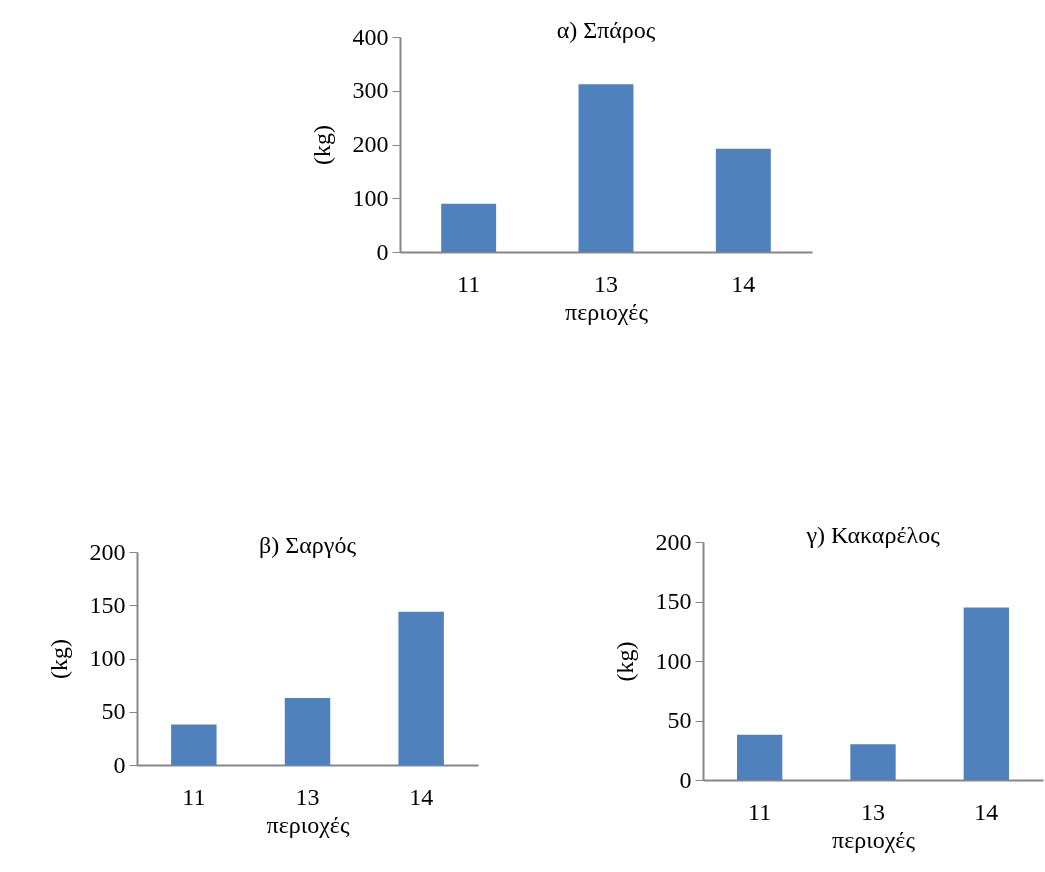 This screenshot has width=1045, height=872. I want to click on chart-title: γ) Κακαρέλος, so click(873, 535).